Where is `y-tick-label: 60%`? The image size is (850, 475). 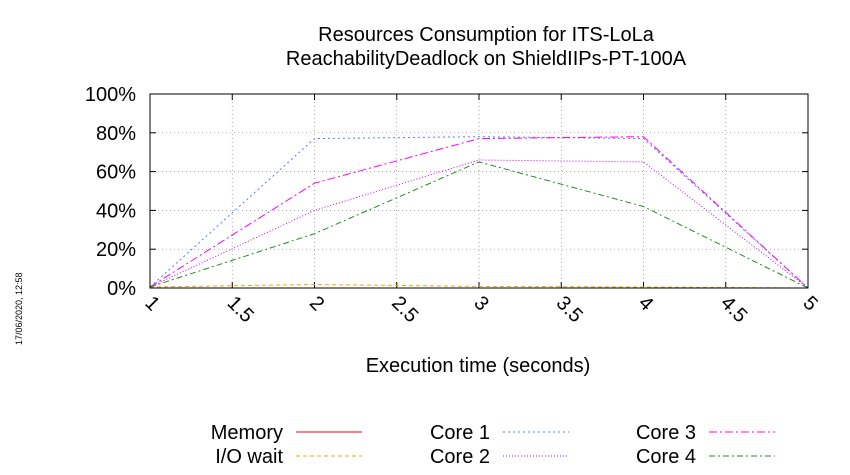
y-tick-label: 60% is located at coordinates (116, 173).